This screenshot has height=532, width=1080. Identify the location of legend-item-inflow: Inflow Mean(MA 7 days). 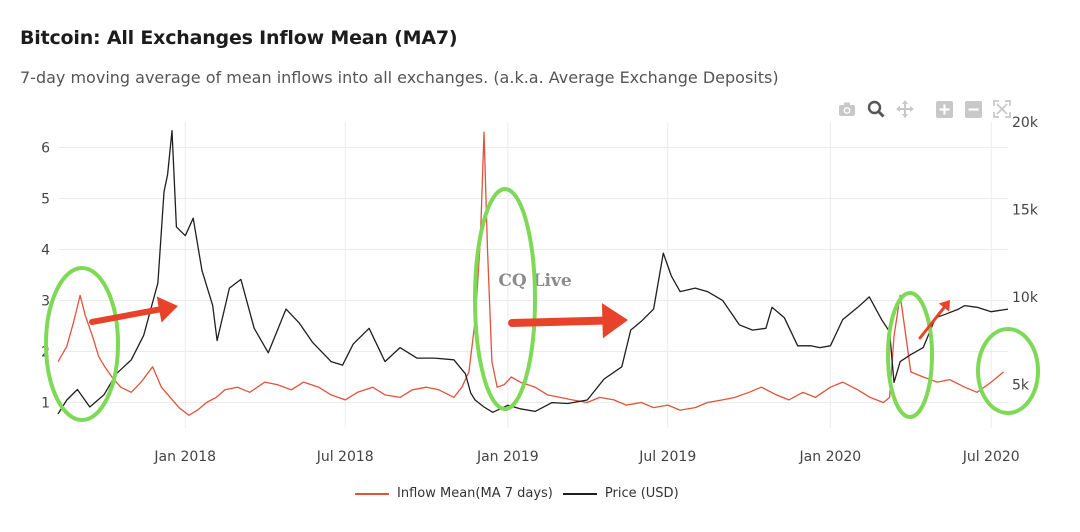
(454, 493).